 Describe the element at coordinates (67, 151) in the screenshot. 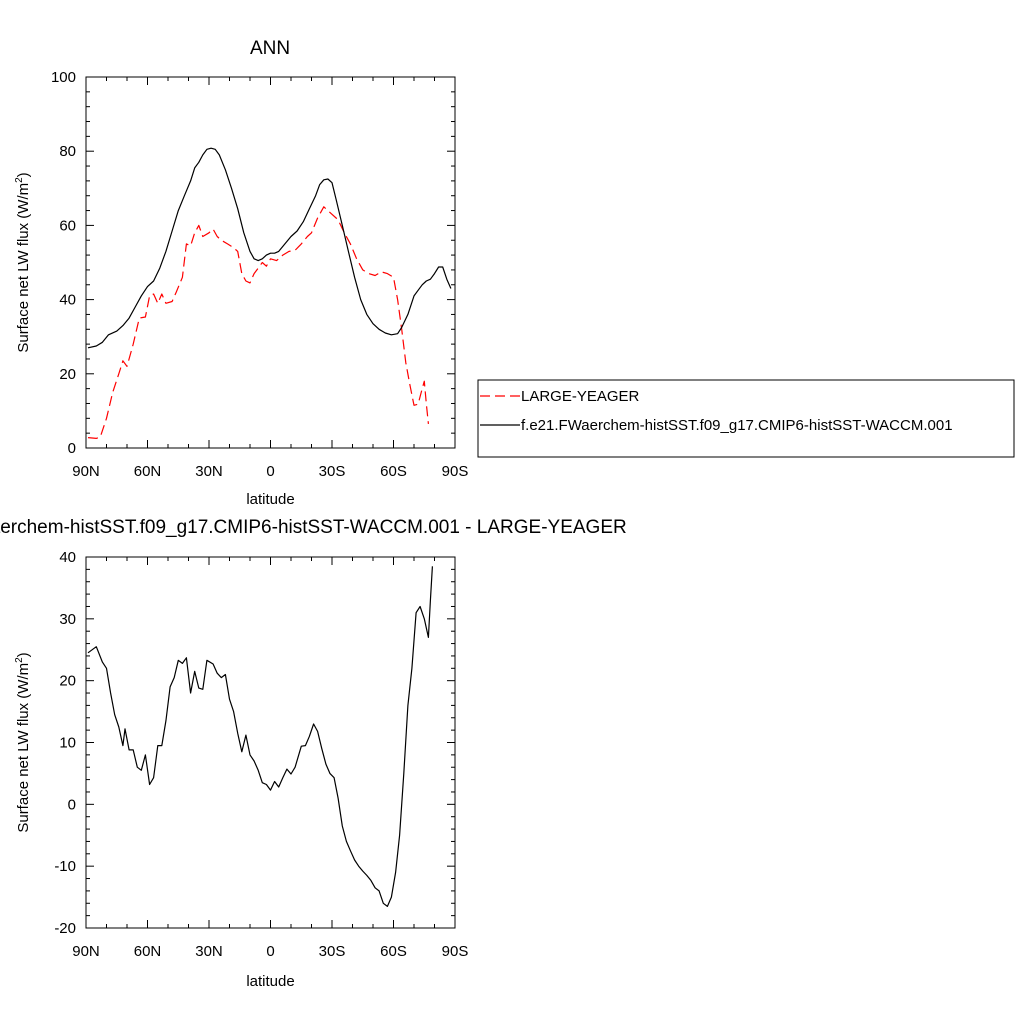

I see `y-tick-label: 80` at that location.